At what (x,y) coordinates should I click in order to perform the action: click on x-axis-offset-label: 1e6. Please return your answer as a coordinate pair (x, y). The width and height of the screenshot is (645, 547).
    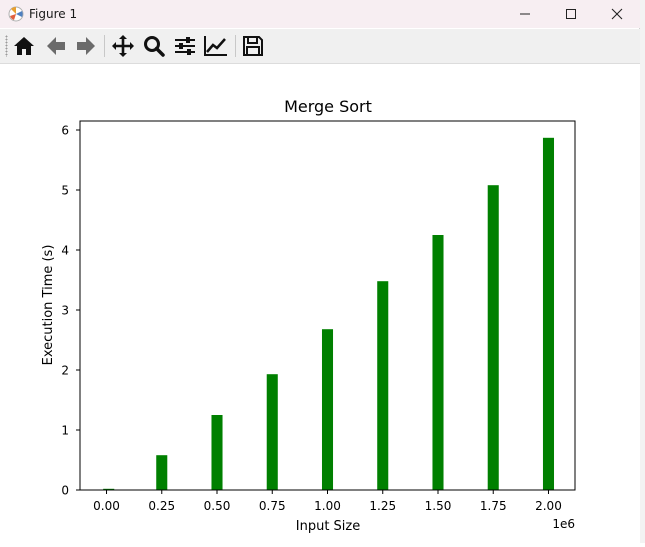
    Looking at the image, I should click on (563, 524).